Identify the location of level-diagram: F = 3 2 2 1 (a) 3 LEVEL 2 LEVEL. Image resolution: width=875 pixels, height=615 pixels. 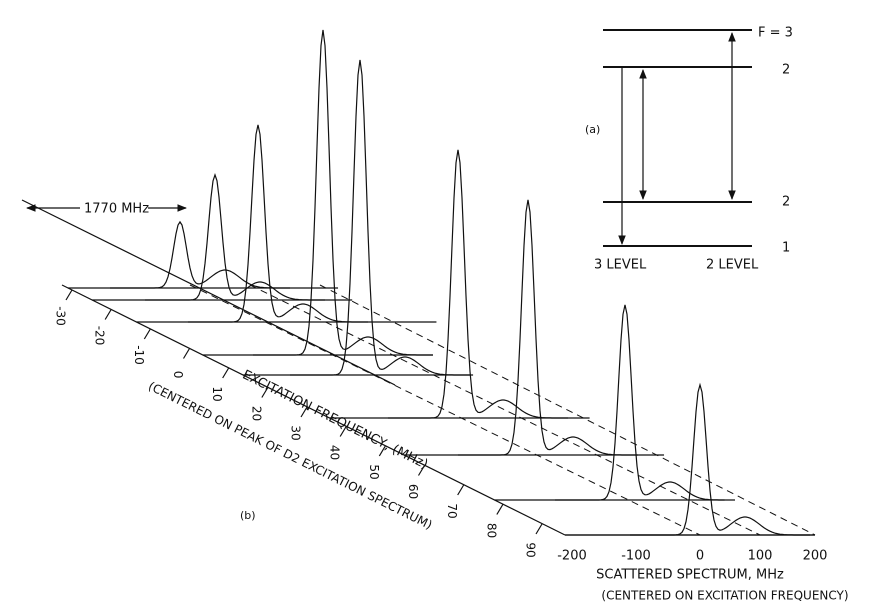
(689, 149).